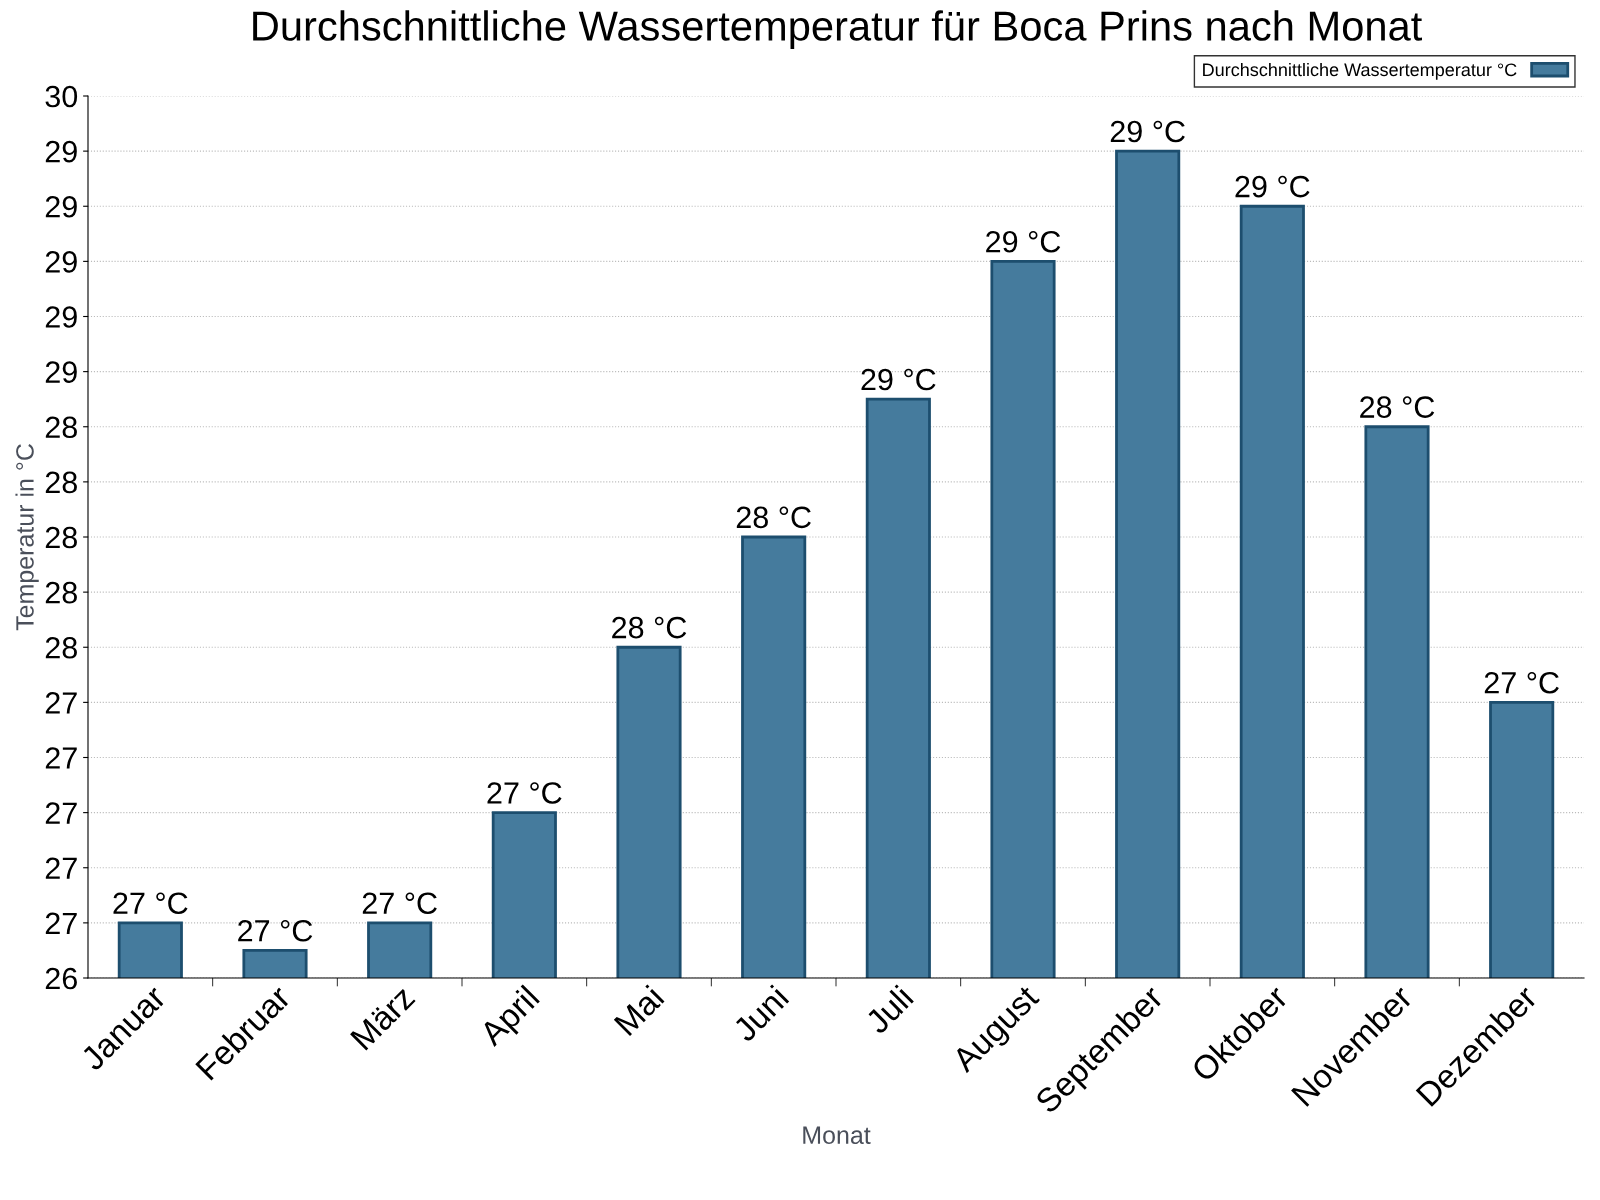 This screenshot has width=1600, height=1200. I want to click on x-tick-label: Mai, so click(638, 1010).